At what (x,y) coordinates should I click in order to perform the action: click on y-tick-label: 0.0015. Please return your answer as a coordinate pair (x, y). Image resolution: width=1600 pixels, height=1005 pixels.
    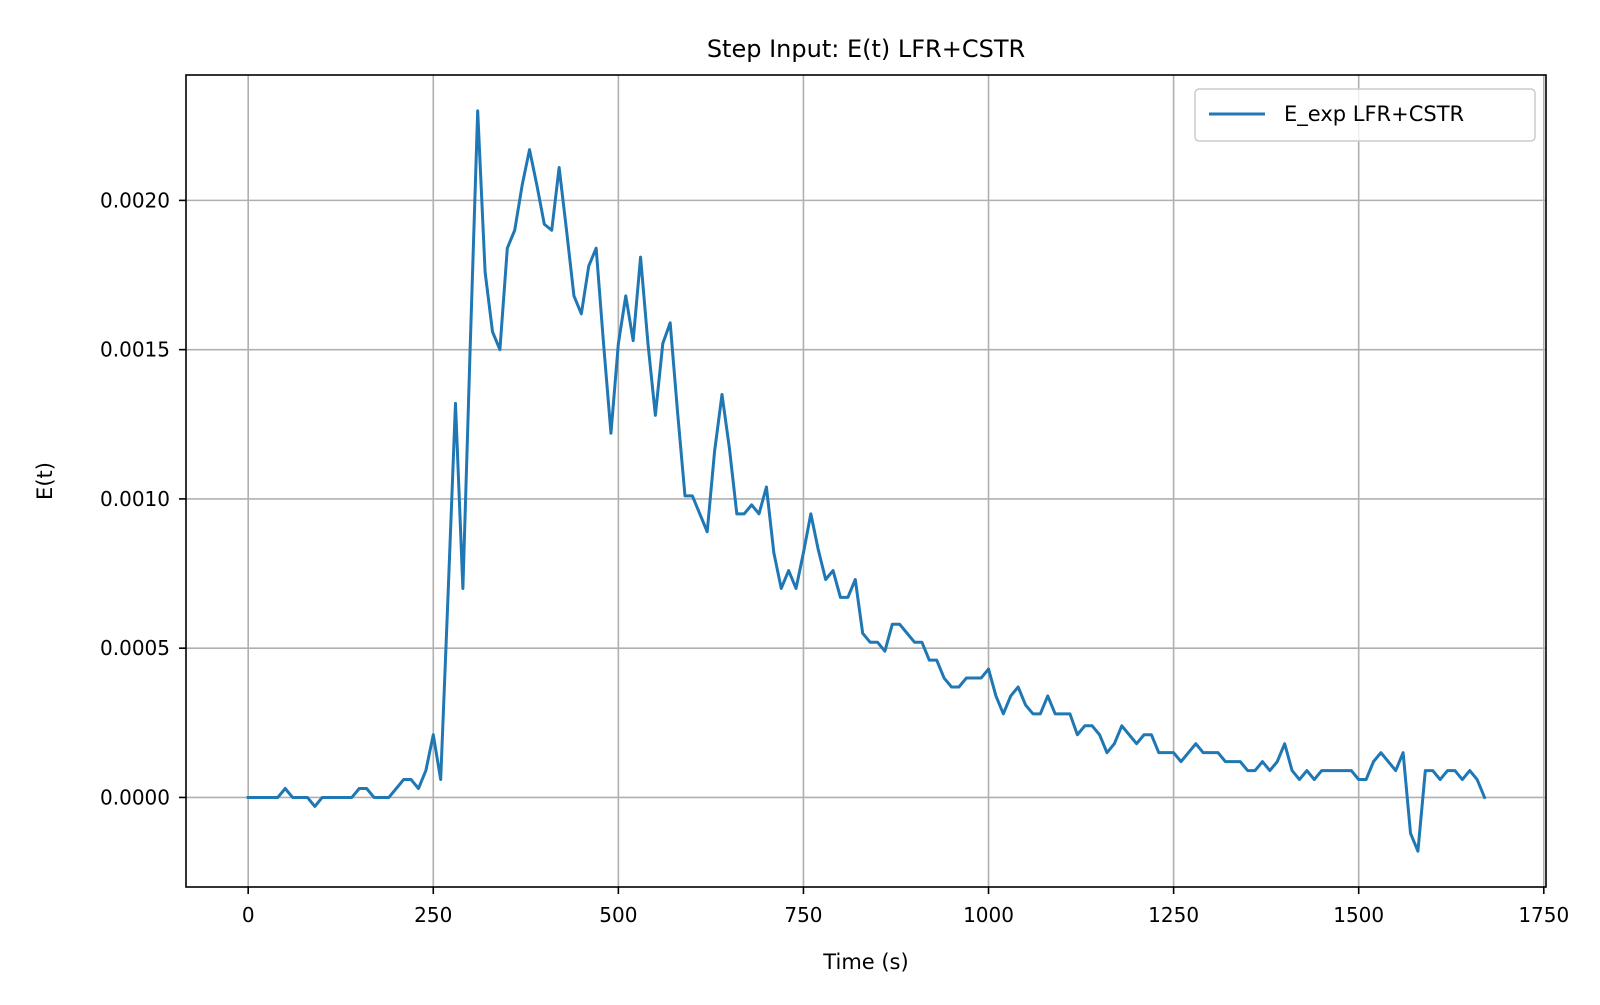
    Looking at the image, I should click on (135, 350).